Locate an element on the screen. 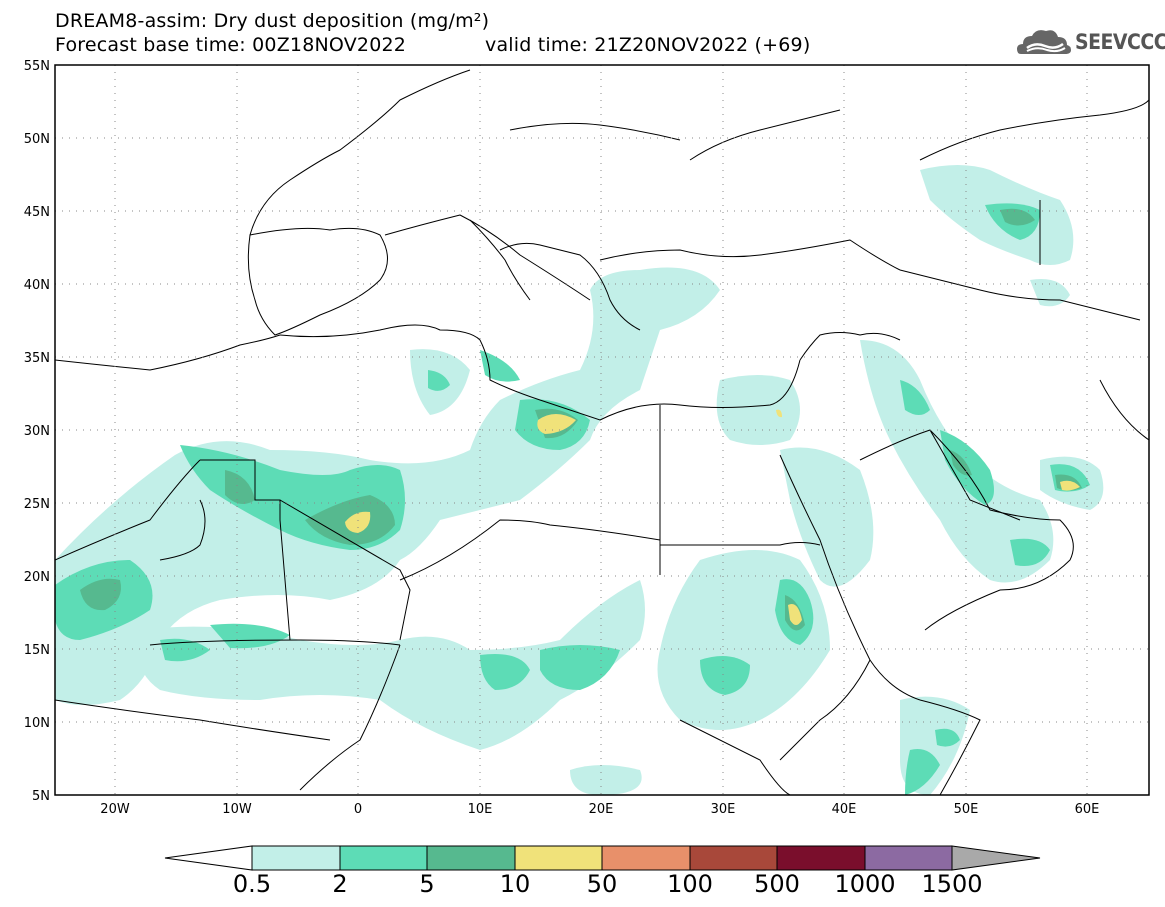 This screenshot has height=907, width=1165. lon-labels: 20W 10W 0 10E 20E 30E 40E 50E 60E is located at coordinates (599, 809).